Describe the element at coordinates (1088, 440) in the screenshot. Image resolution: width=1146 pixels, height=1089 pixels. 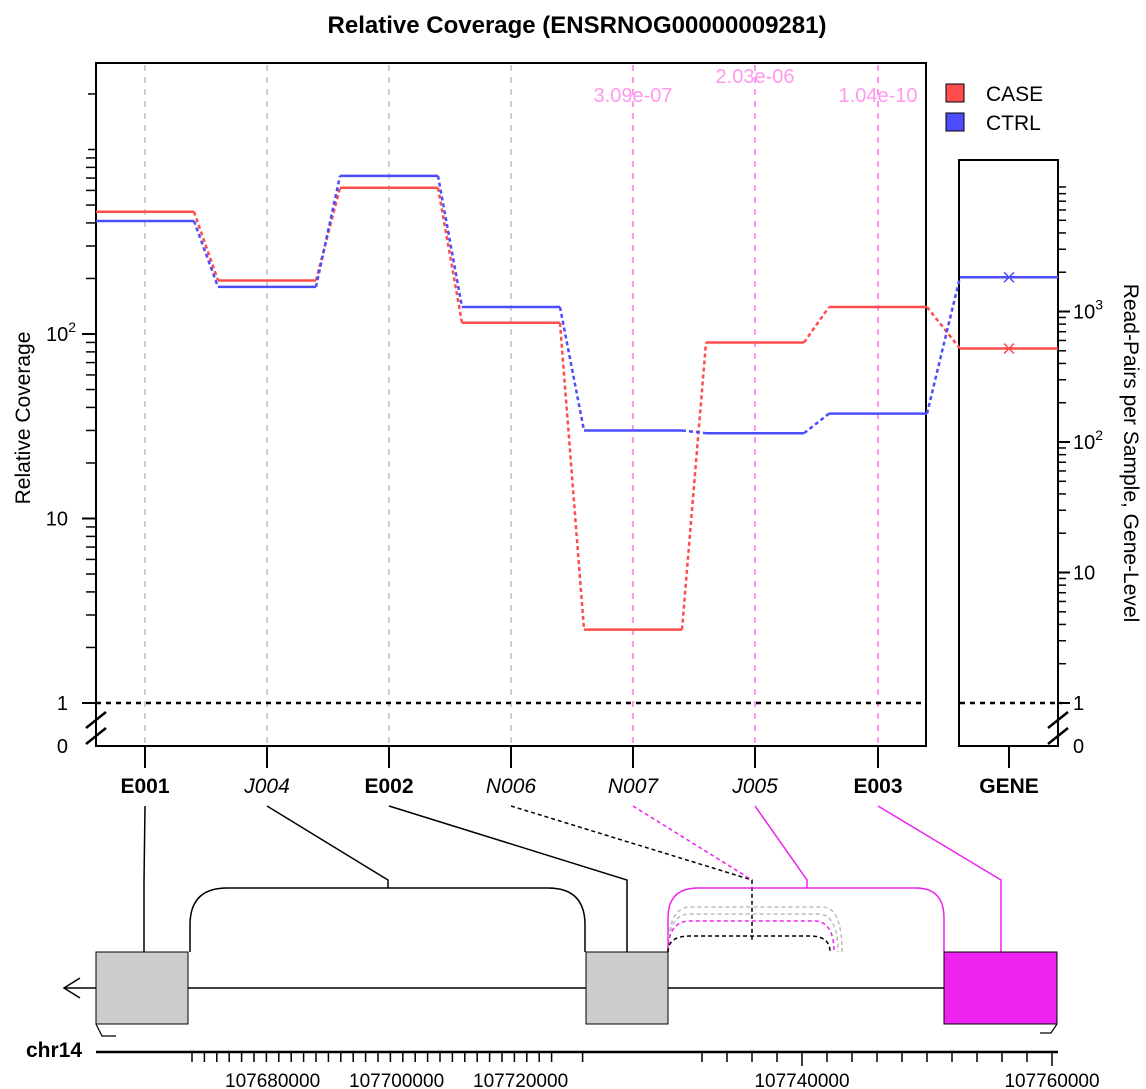
I see `y2-tick-label: 10²` at that location.